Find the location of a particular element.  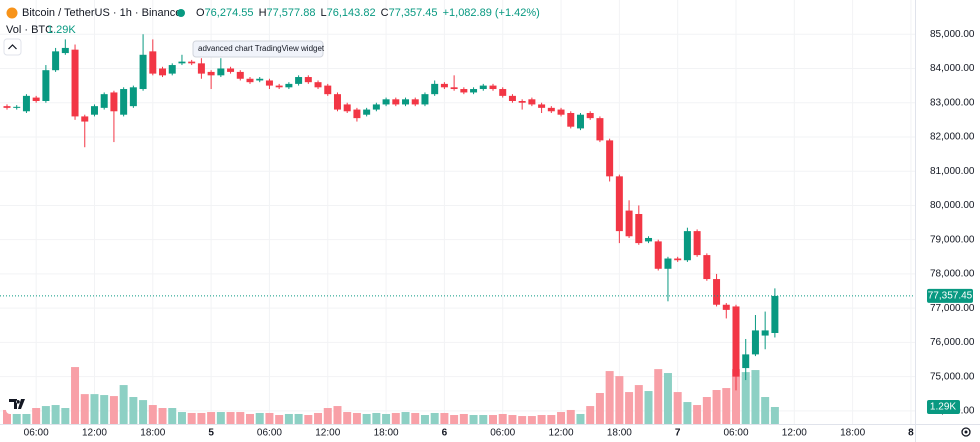

y-tick-label: 83,000.00 is located at coordinates (952, 102).